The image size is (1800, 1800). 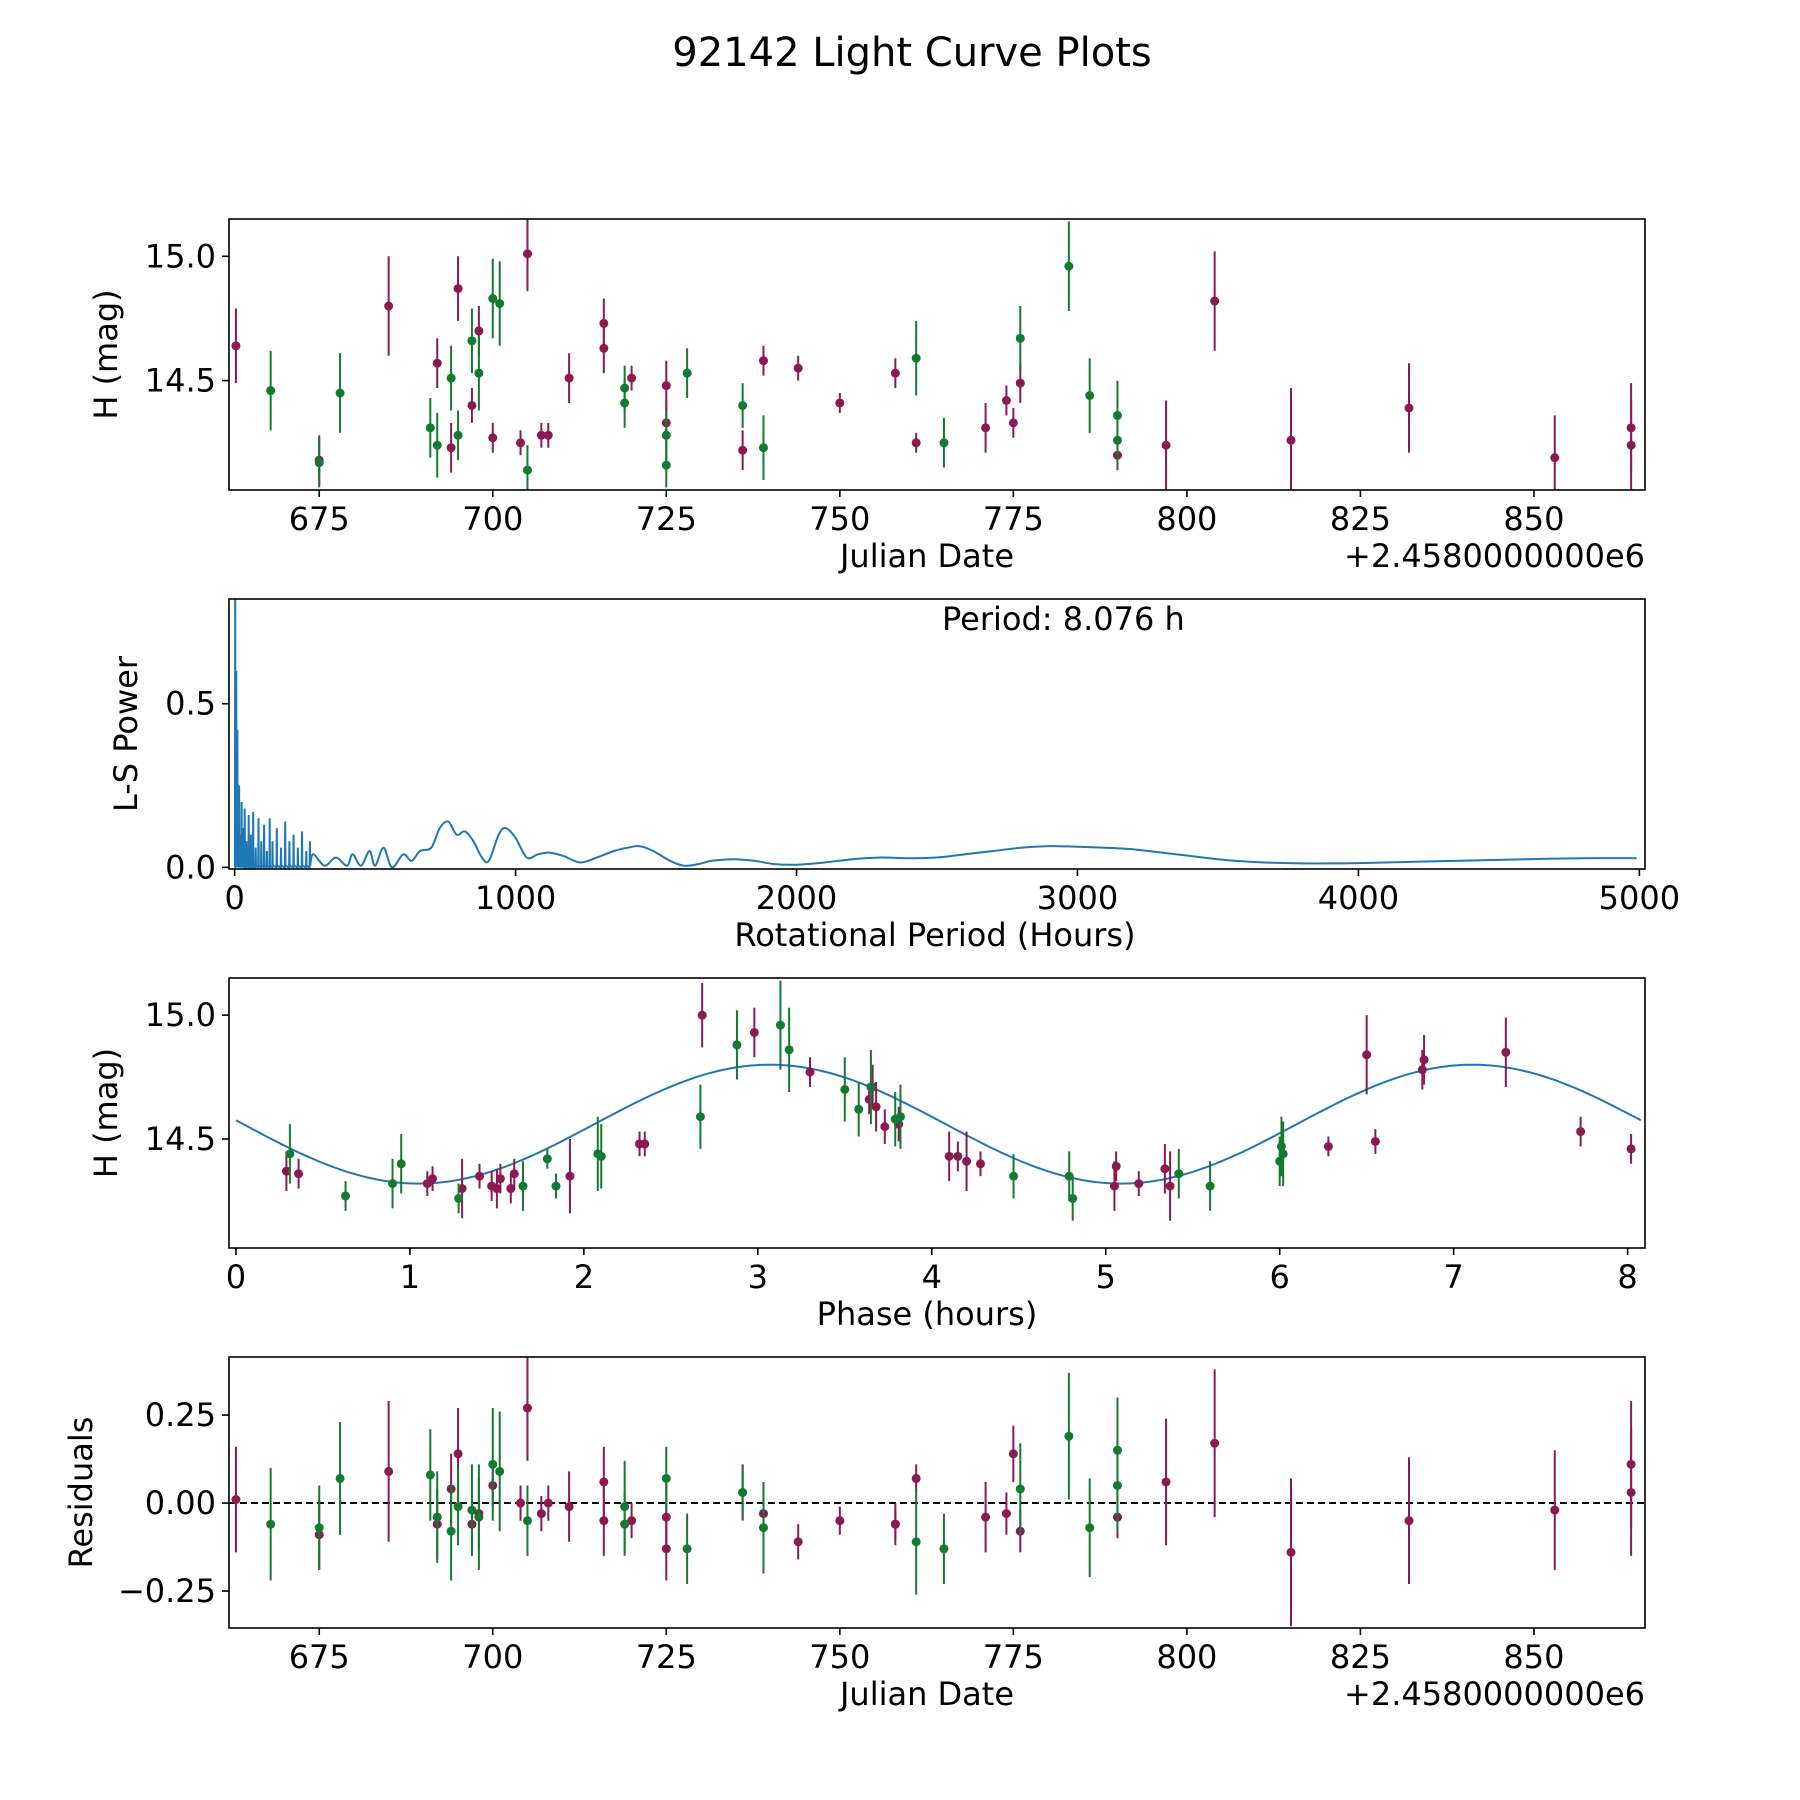 I want to click on x-tick-label: 675, so click(x=319, y=519).